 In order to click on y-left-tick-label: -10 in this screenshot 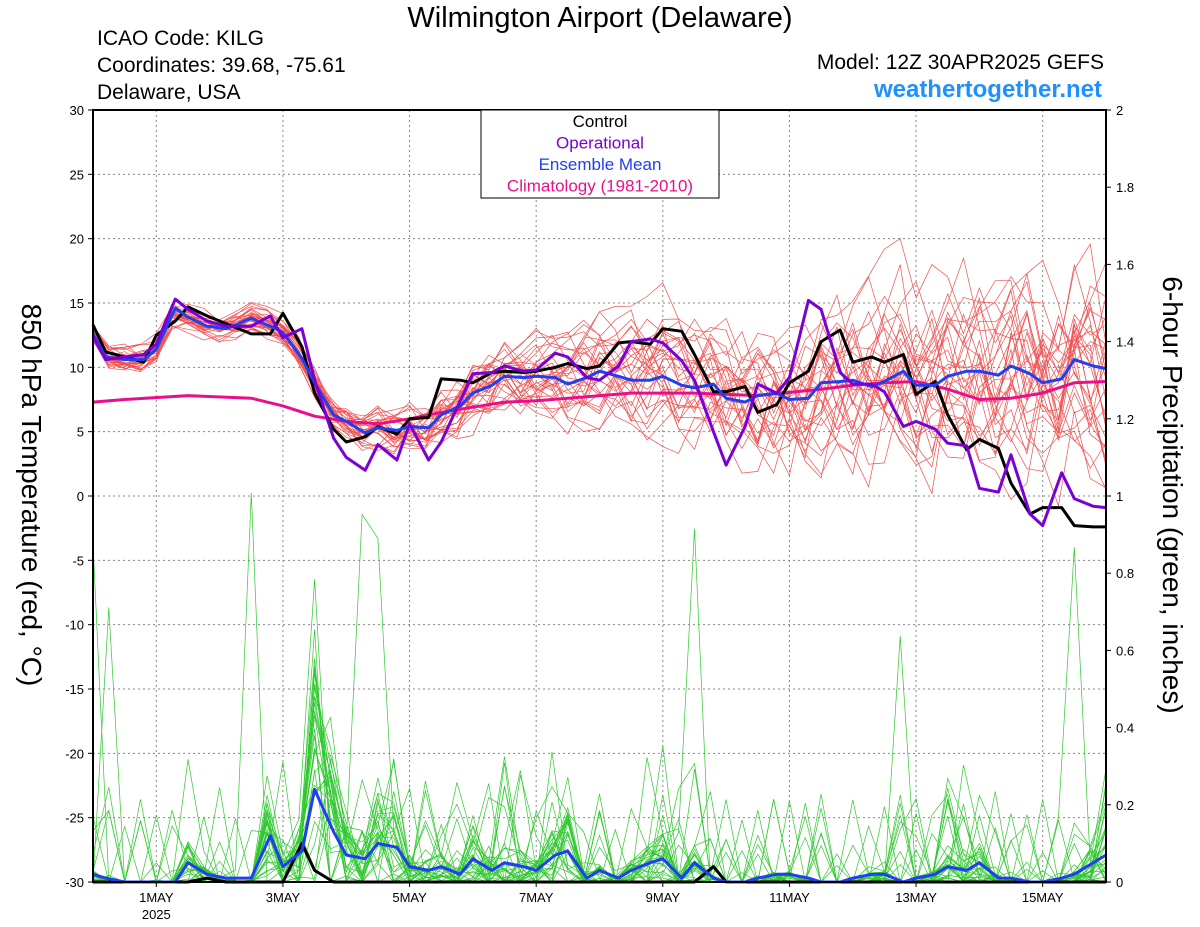, I will do `click(74, 625)`.